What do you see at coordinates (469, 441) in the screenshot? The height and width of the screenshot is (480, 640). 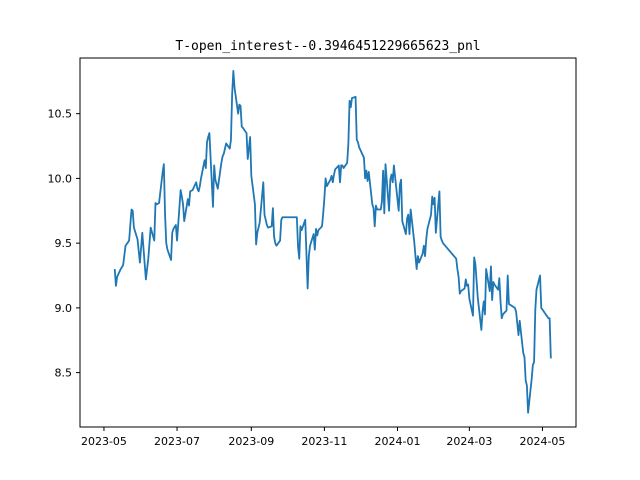 I see `x-tick-label: 2024-03` at bounding box center [469, 441].